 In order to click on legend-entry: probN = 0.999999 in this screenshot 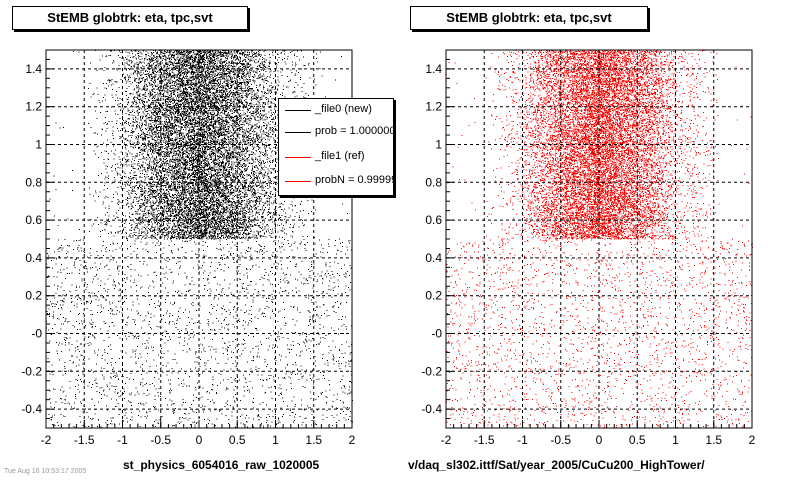, I will do `click(336, 181)`.